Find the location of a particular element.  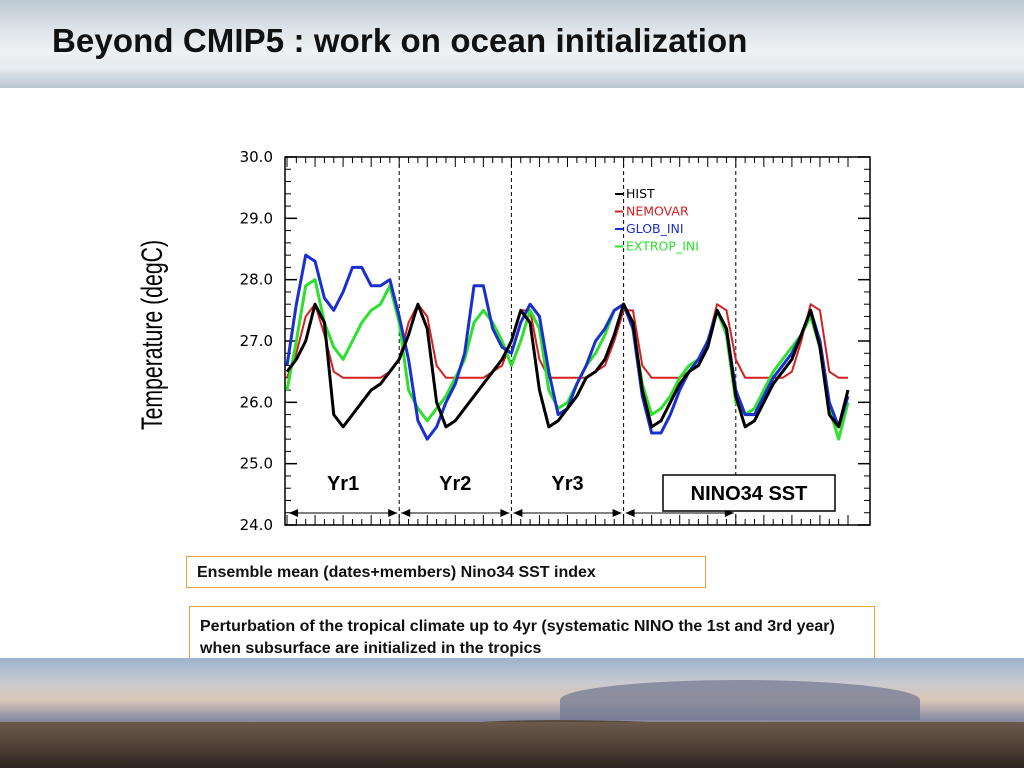

y-axis-label: Temperature (degC) is located at coordinates (151, 335).